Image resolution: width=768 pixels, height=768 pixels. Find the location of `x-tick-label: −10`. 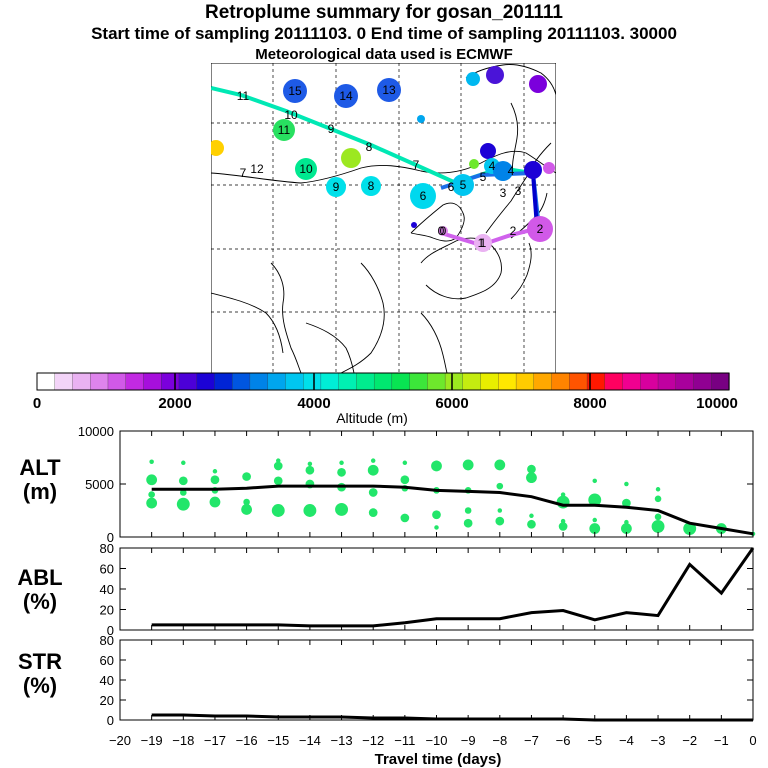

x-tick-label: −10 is located at coordinates (436, 740).